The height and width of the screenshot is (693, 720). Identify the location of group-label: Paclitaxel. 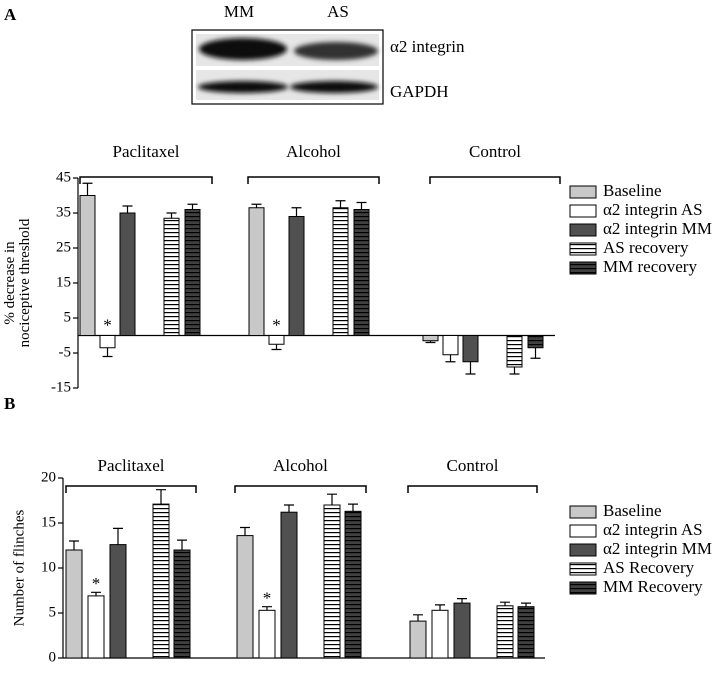
(145, 151).